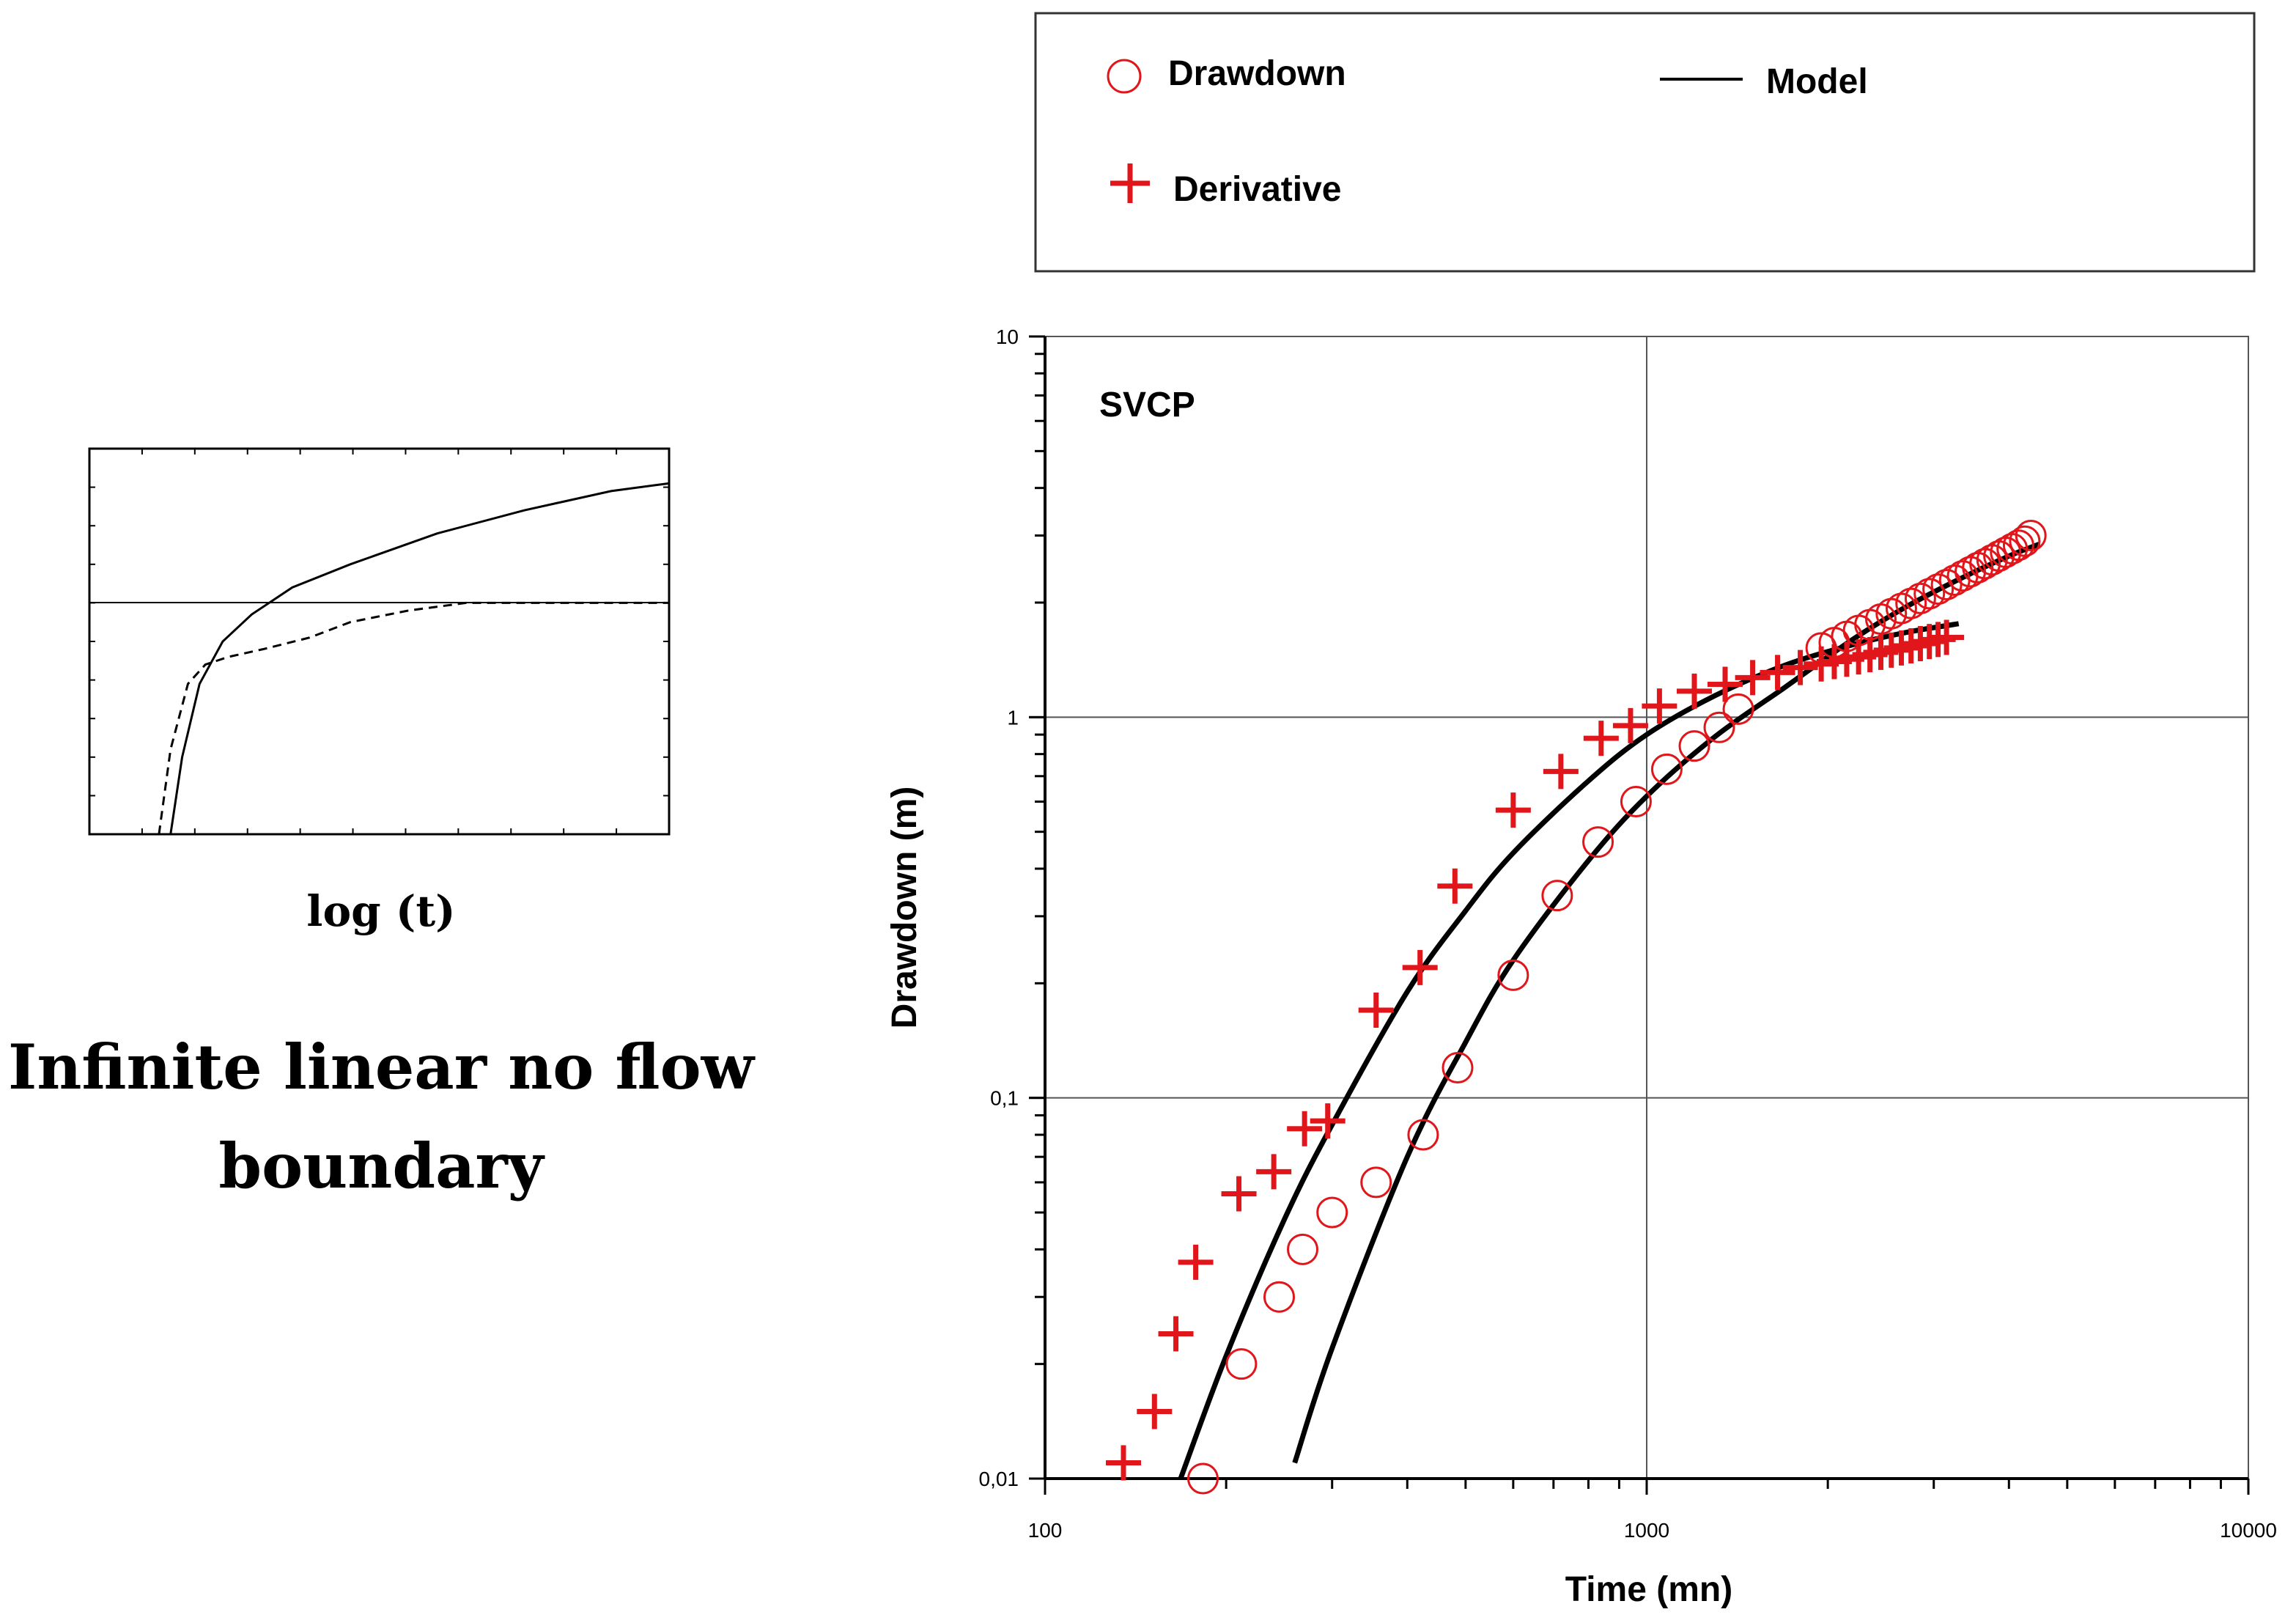 The height and width of the screenshot is (1623, 2296). I want to click on x-tick-label: 100, so click(1045, 1530).